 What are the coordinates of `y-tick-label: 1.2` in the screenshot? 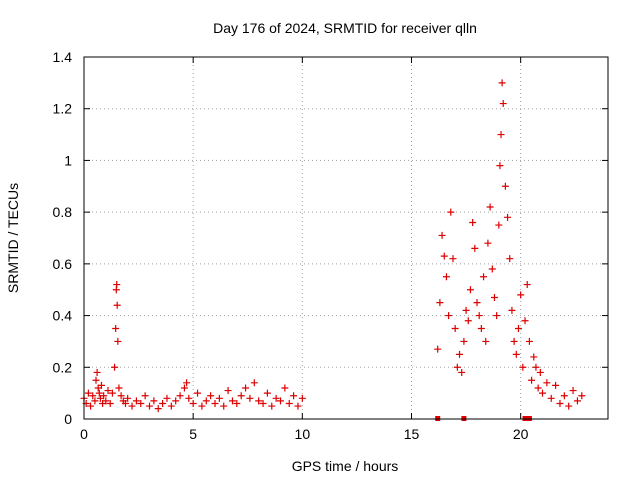 It's located at (63, 109).